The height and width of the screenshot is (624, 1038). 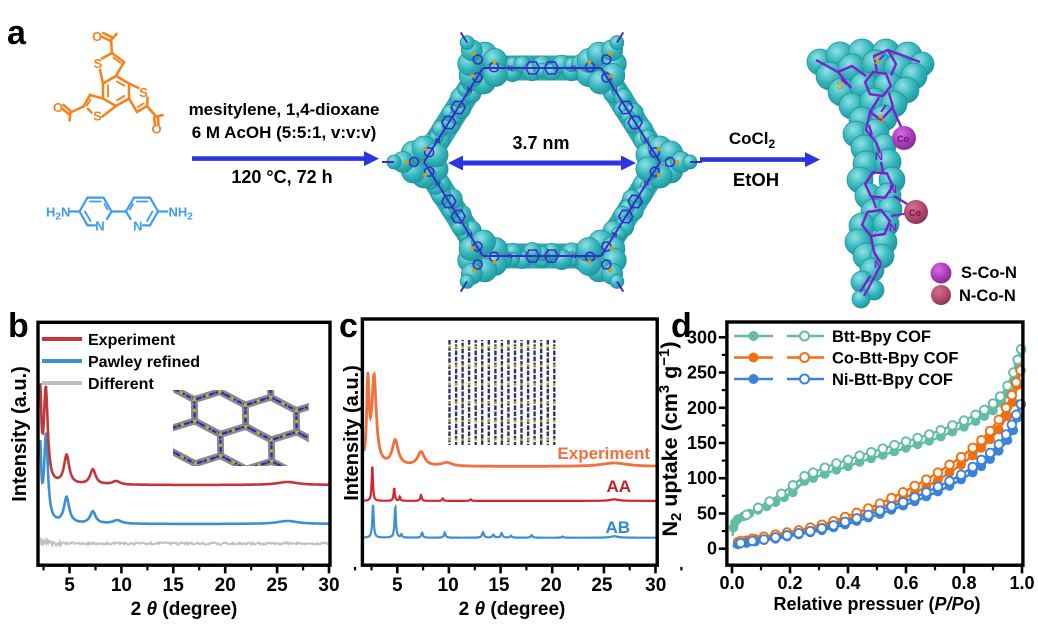 I want to click on svg-text: 150, so click(x=702, y=443).